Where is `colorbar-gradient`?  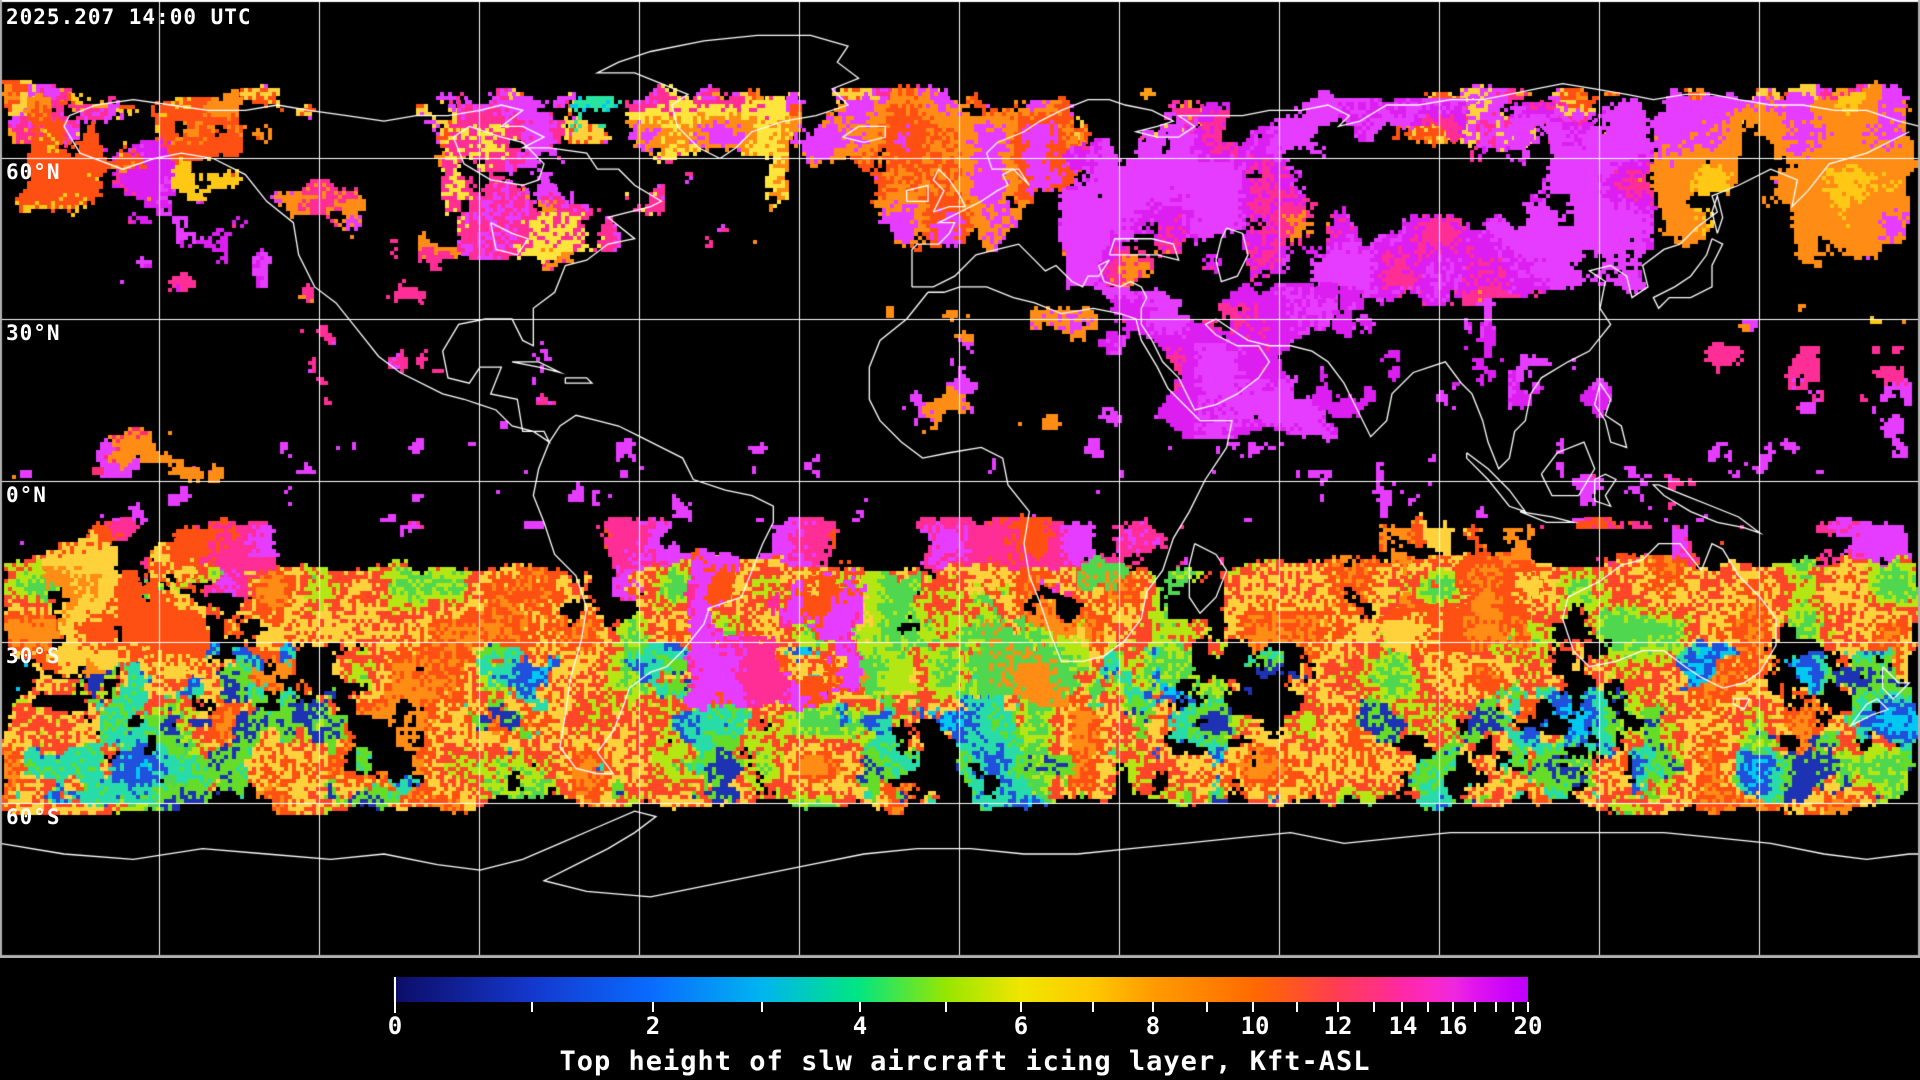
colorbar-gradient is located at coordinates (960, 989).